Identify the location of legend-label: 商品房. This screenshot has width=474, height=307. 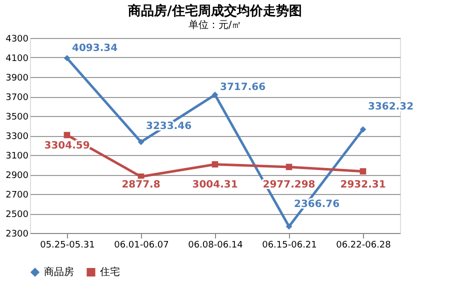
(59, 272).